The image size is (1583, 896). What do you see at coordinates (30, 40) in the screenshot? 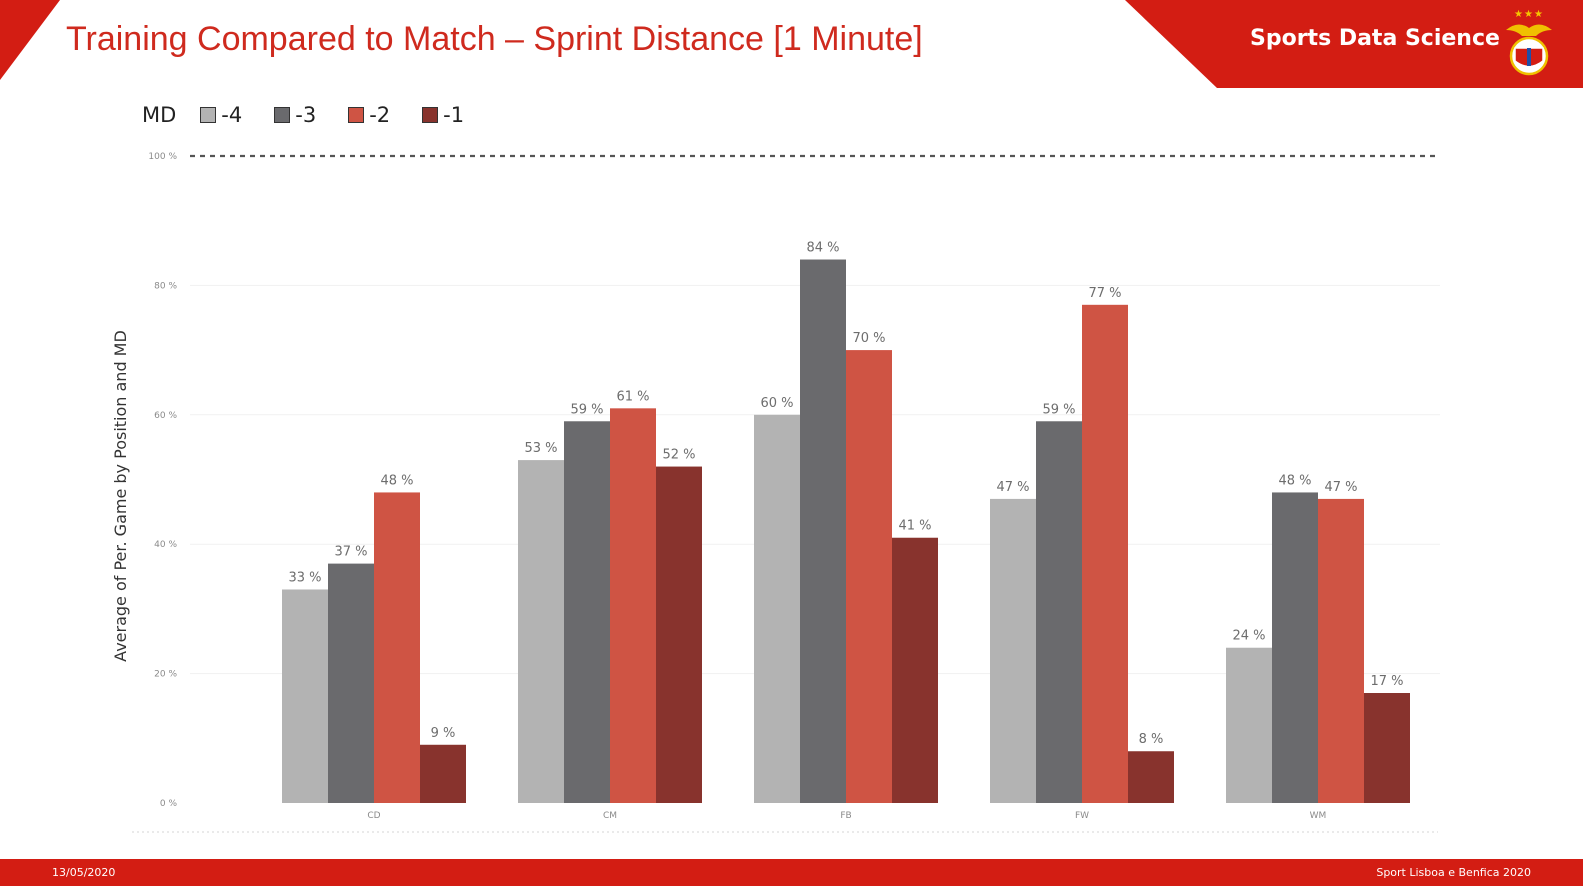
I see `header-corner-decoration` at bounding box center [30, 40].